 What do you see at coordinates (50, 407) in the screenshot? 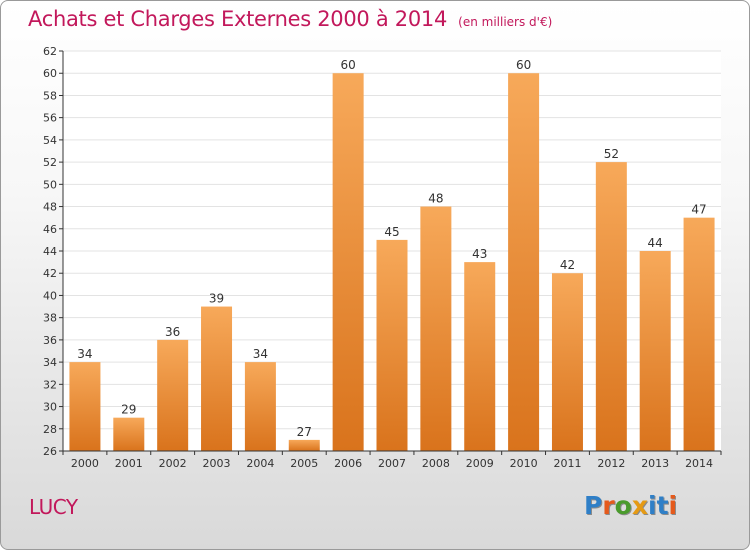
I see `y-tick-label: 30` at bounding box center [50, 407].